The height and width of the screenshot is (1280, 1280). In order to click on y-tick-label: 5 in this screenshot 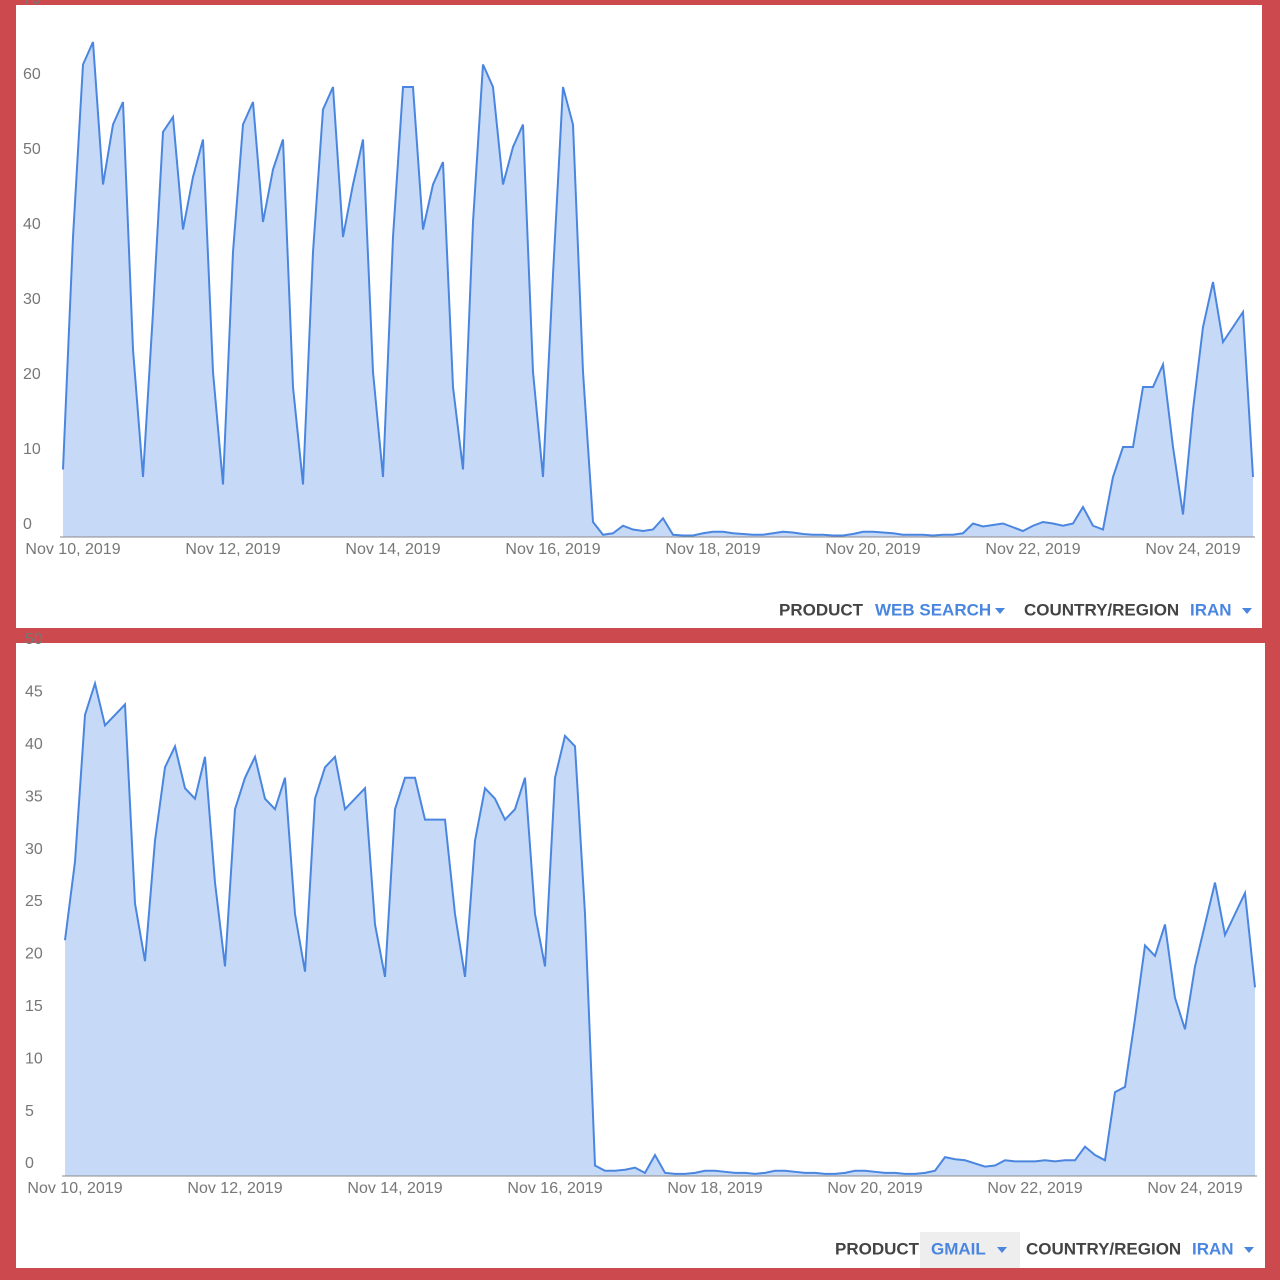, I will do `click(29, 1111)`.